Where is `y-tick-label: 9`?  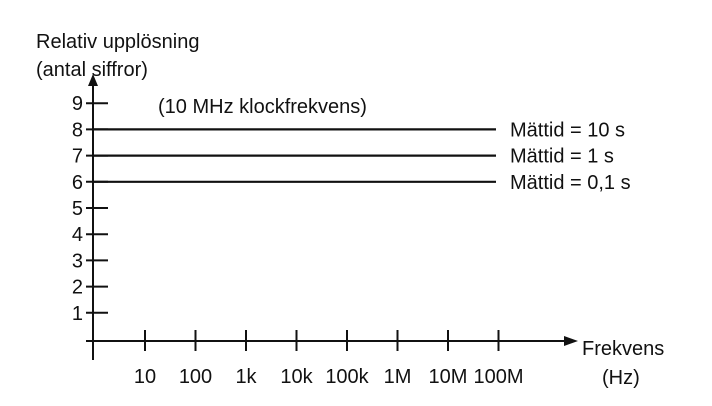
y-tick-label: 9 is located at coordinates (77, 104).